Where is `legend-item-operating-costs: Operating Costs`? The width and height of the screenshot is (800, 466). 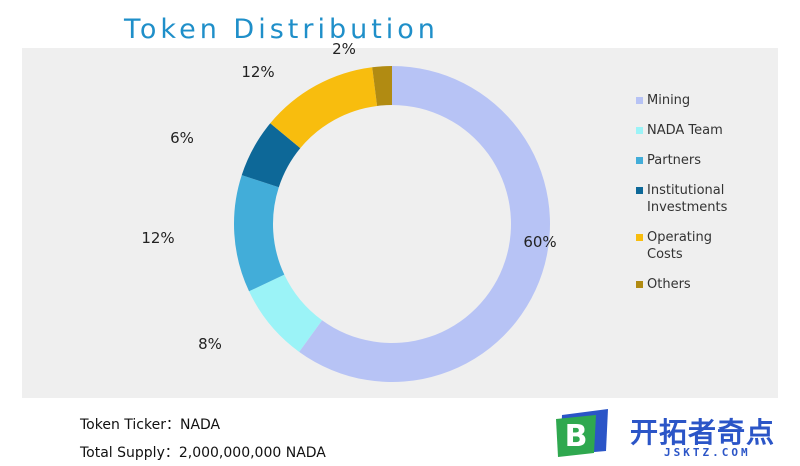 legend-item-operating-costs: Operating Costs is located at coordinates (681, 246).